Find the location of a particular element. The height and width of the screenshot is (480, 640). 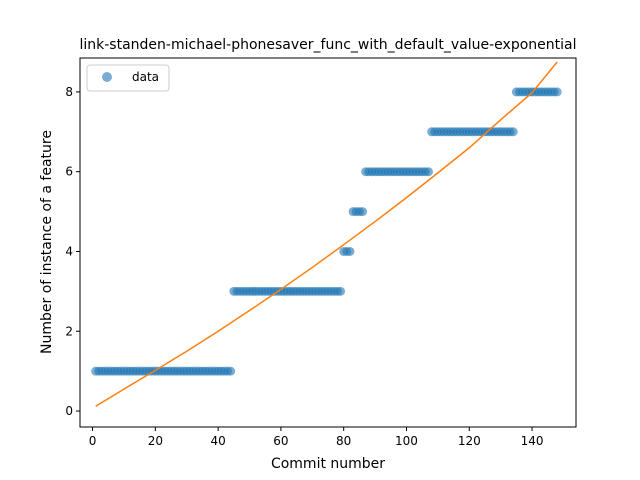

y-axis-label: Number of instance of a feature is located at coordinates (47, 242).